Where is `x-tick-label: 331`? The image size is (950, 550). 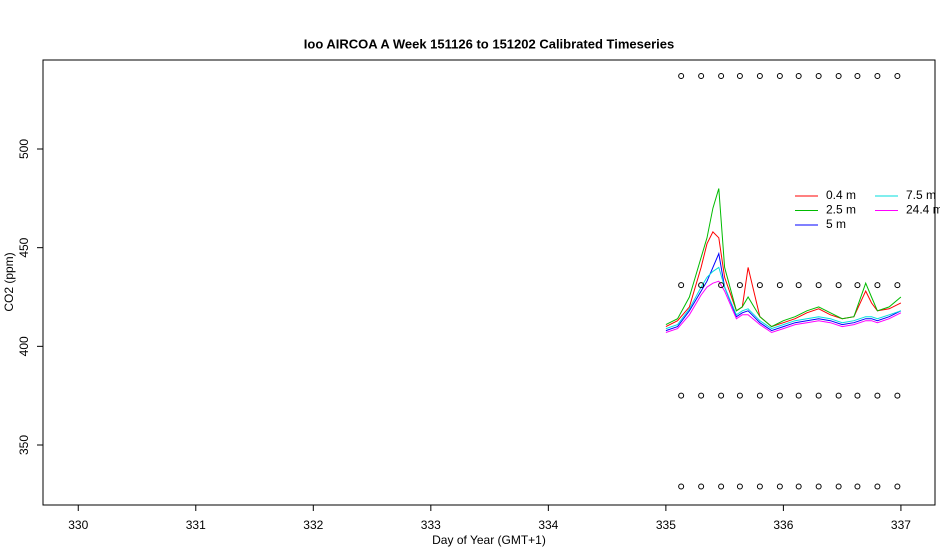
x-tick-label: 331 is located at coordinates (196, 525).